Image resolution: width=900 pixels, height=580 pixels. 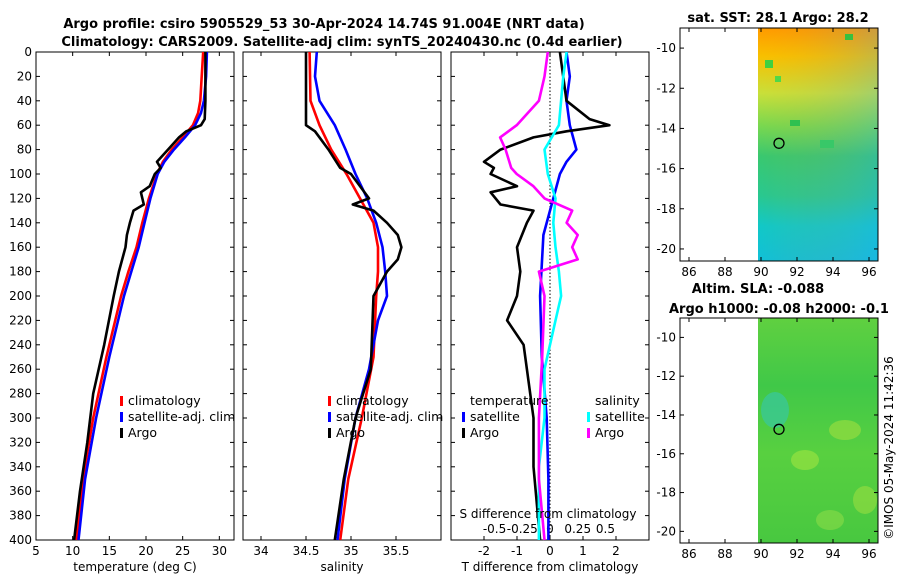 What do you see at coordinates (219, 551) in the screenshot?
I see `x-tick-label: 30` at bounding box center [219, 551].